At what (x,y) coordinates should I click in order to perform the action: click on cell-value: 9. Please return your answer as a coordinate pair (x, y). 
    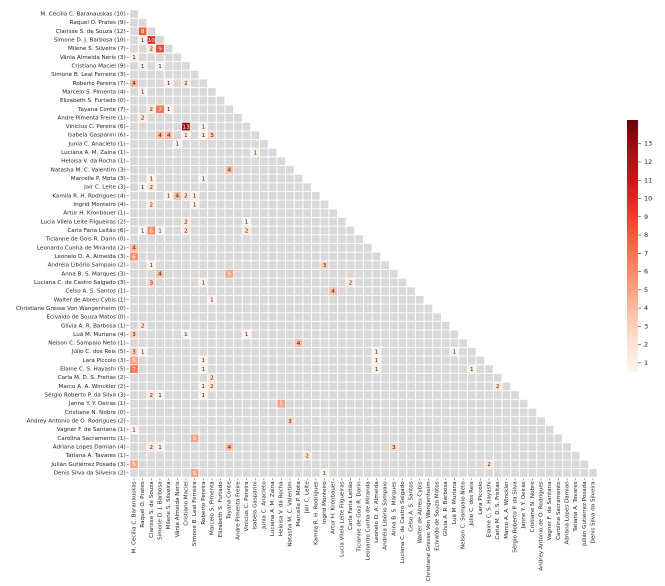
    Looking at the image, I should click on (160, 49).